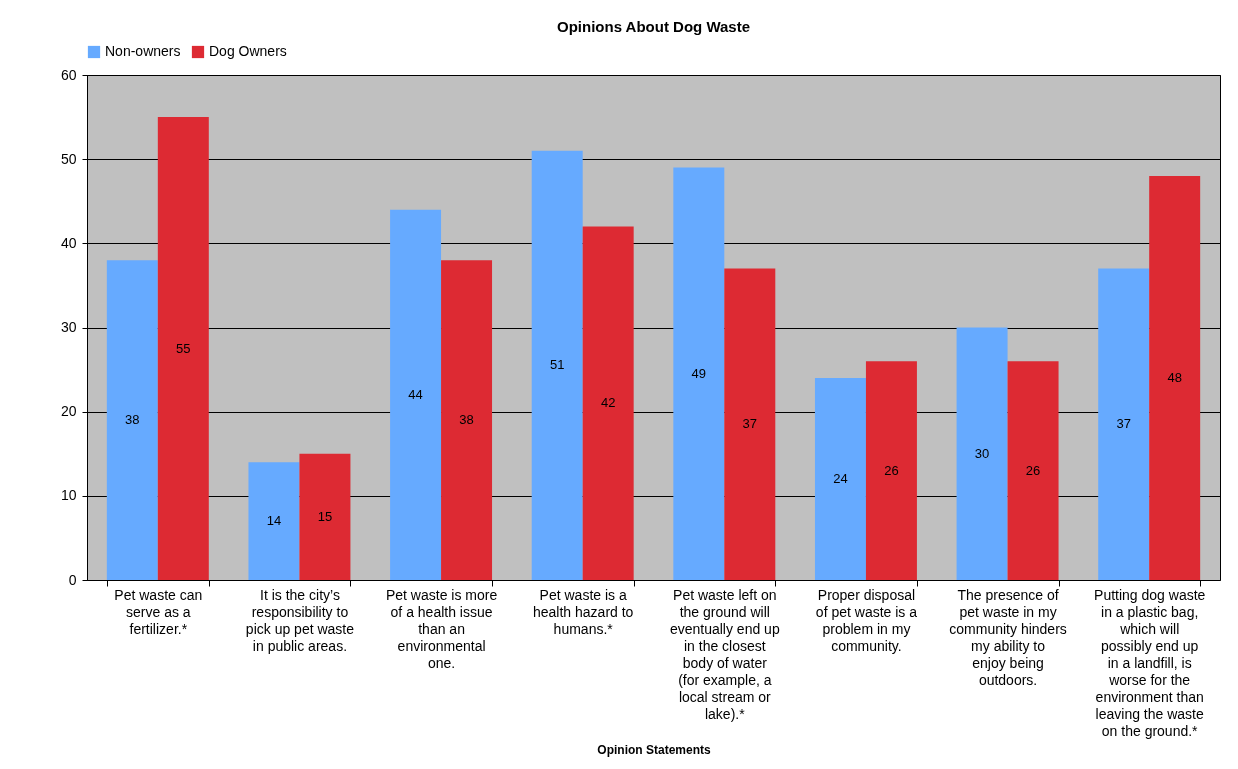 The image size is (1238, 769). I want to click on data-label: 24, so click(840, 478).